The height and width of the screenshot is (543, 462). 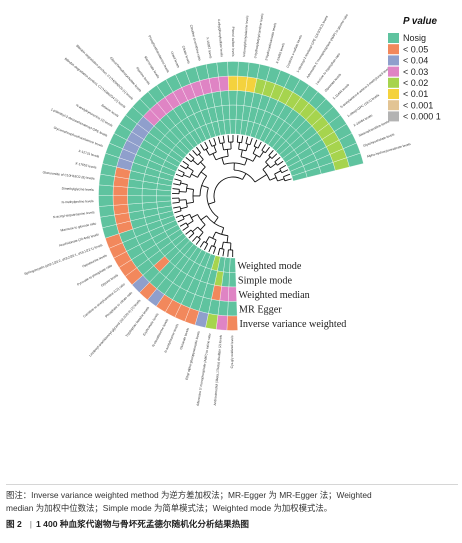 What do you see at coordinates (415, 94) in the screenshot?
I see `legend-label: < 0.01` at bounding box center [415, 94].